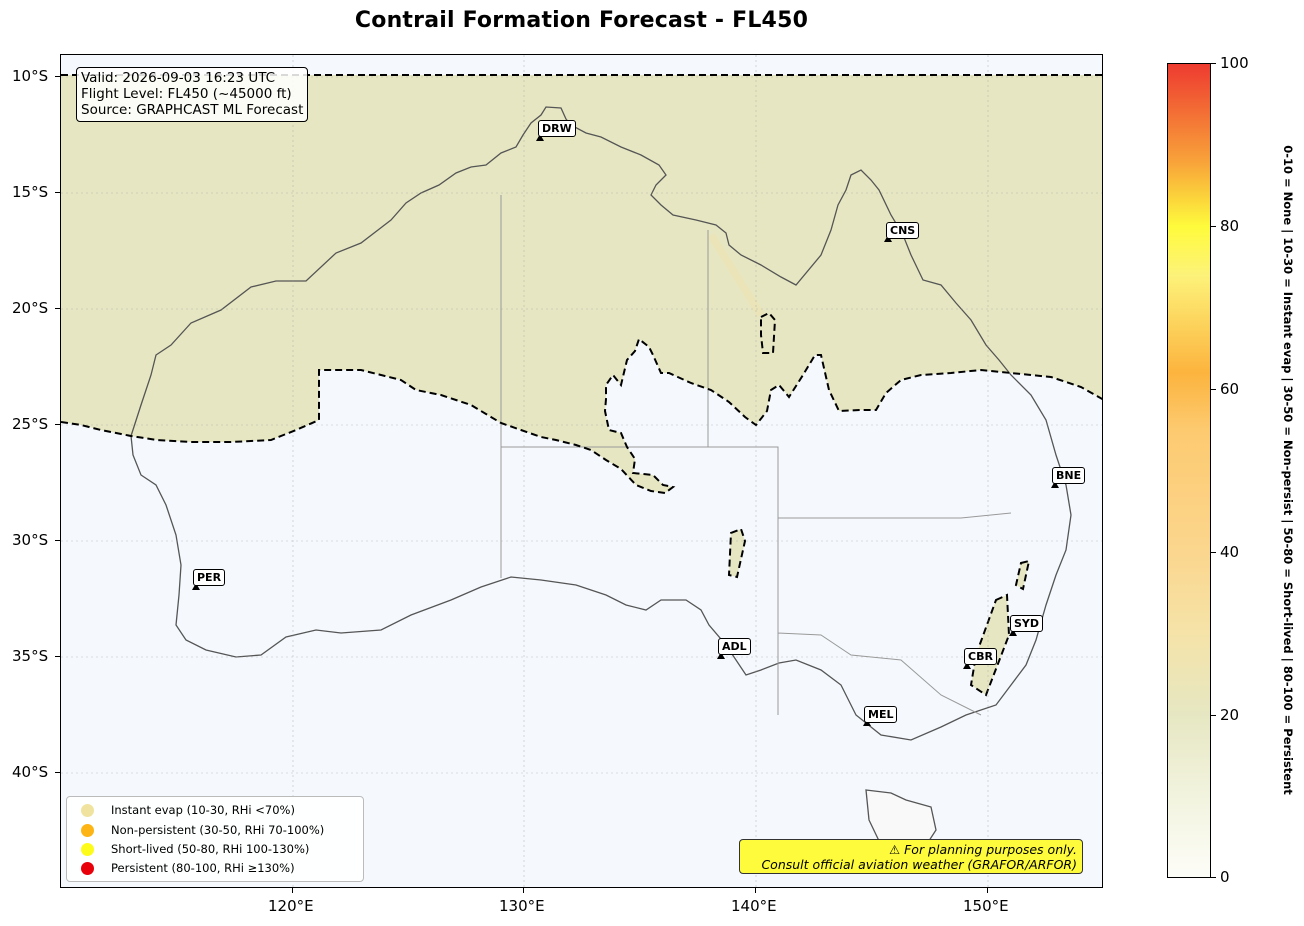  What do you see at coordinates (581, 20) in the screenshot?
I see `map-title: Contrail Formation Forecast - FL450` at bounding box center [581, 20].